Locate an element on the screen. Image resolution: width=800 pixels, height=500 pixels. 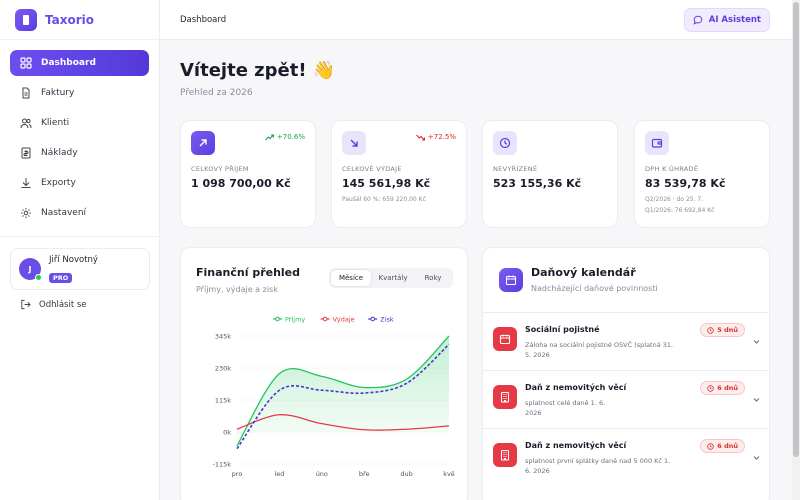
invoice-icon is located at coordinates (26, 93).